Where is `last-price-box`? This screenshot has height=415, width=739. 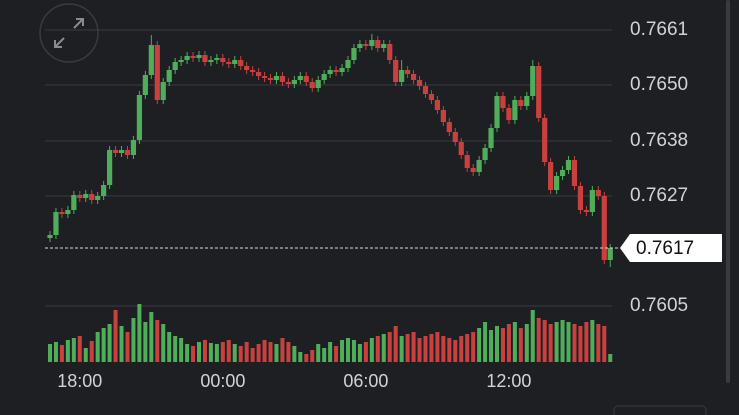
last-price-box is located at coordinates (671, 248).